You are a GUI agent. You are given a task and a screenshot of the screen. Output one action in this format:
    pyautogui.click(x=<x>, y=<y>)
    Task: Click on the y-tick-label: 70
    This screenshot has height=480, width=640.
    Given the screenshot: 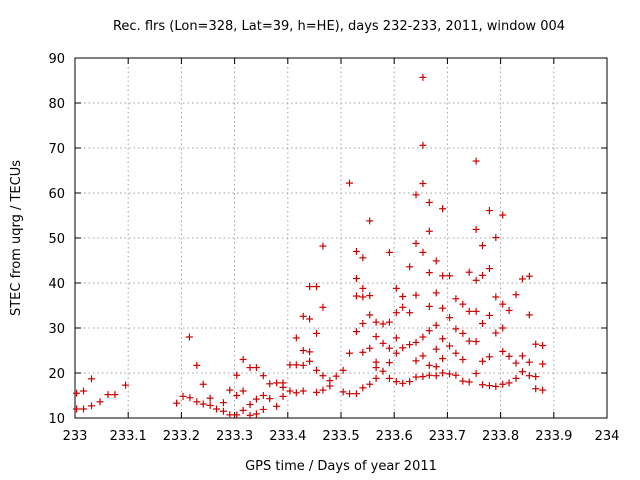 What is the action you would take?
    pyautogui.click(x=56, y=149)
    